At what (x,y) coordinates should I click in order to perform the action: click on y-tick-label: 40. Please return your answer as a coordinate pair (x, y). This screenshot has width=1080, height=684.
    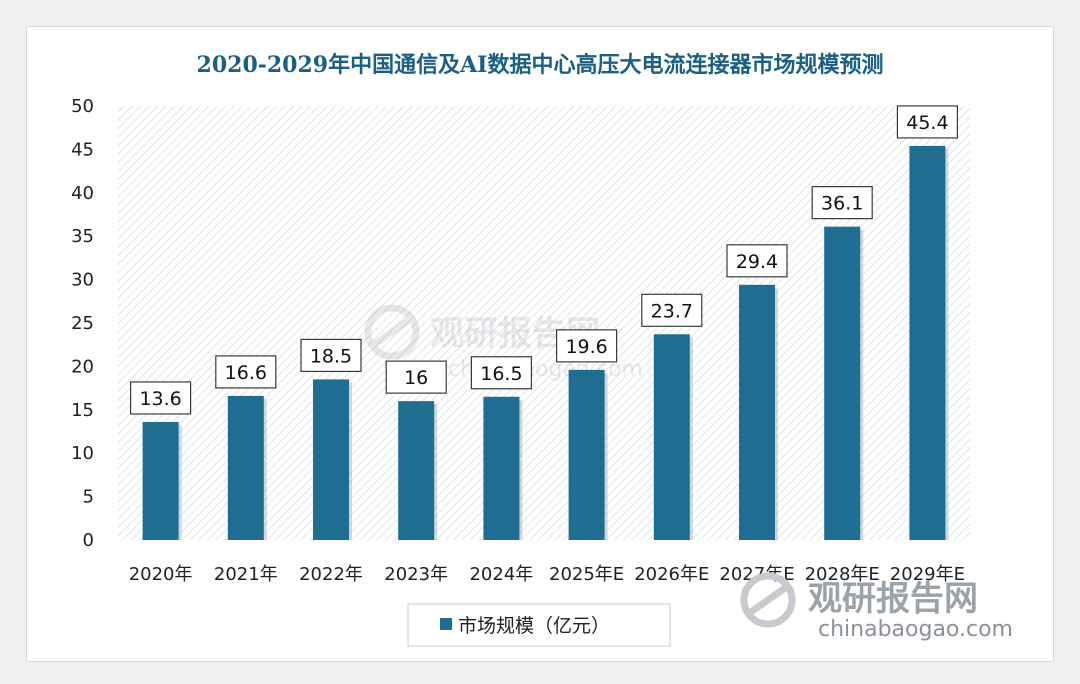
    Looking at the image, I should click on (82, 193).